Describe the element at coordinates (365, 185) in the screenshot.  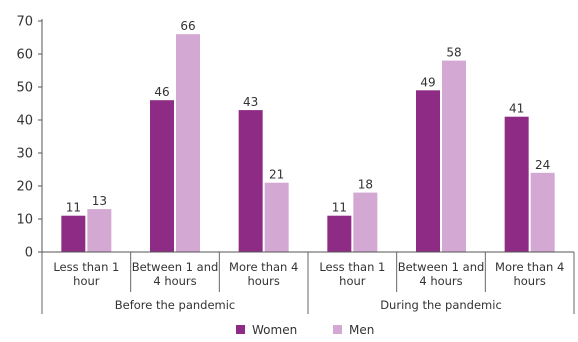
I see `value-label: 18` at that location.